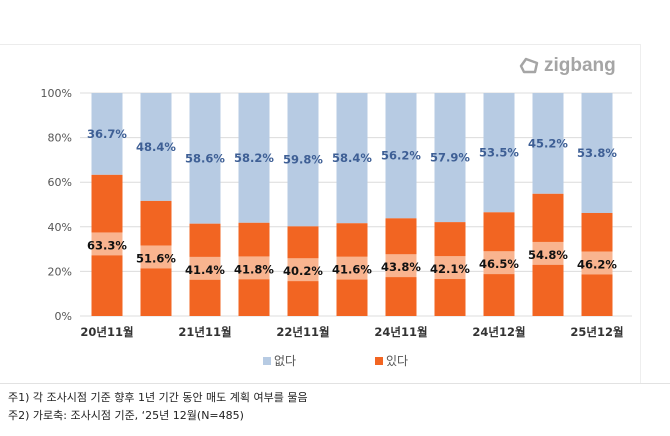  Describe the element at coordinates (580, 65) in the screenshot. I see `logo-text: zigbang` at that location.